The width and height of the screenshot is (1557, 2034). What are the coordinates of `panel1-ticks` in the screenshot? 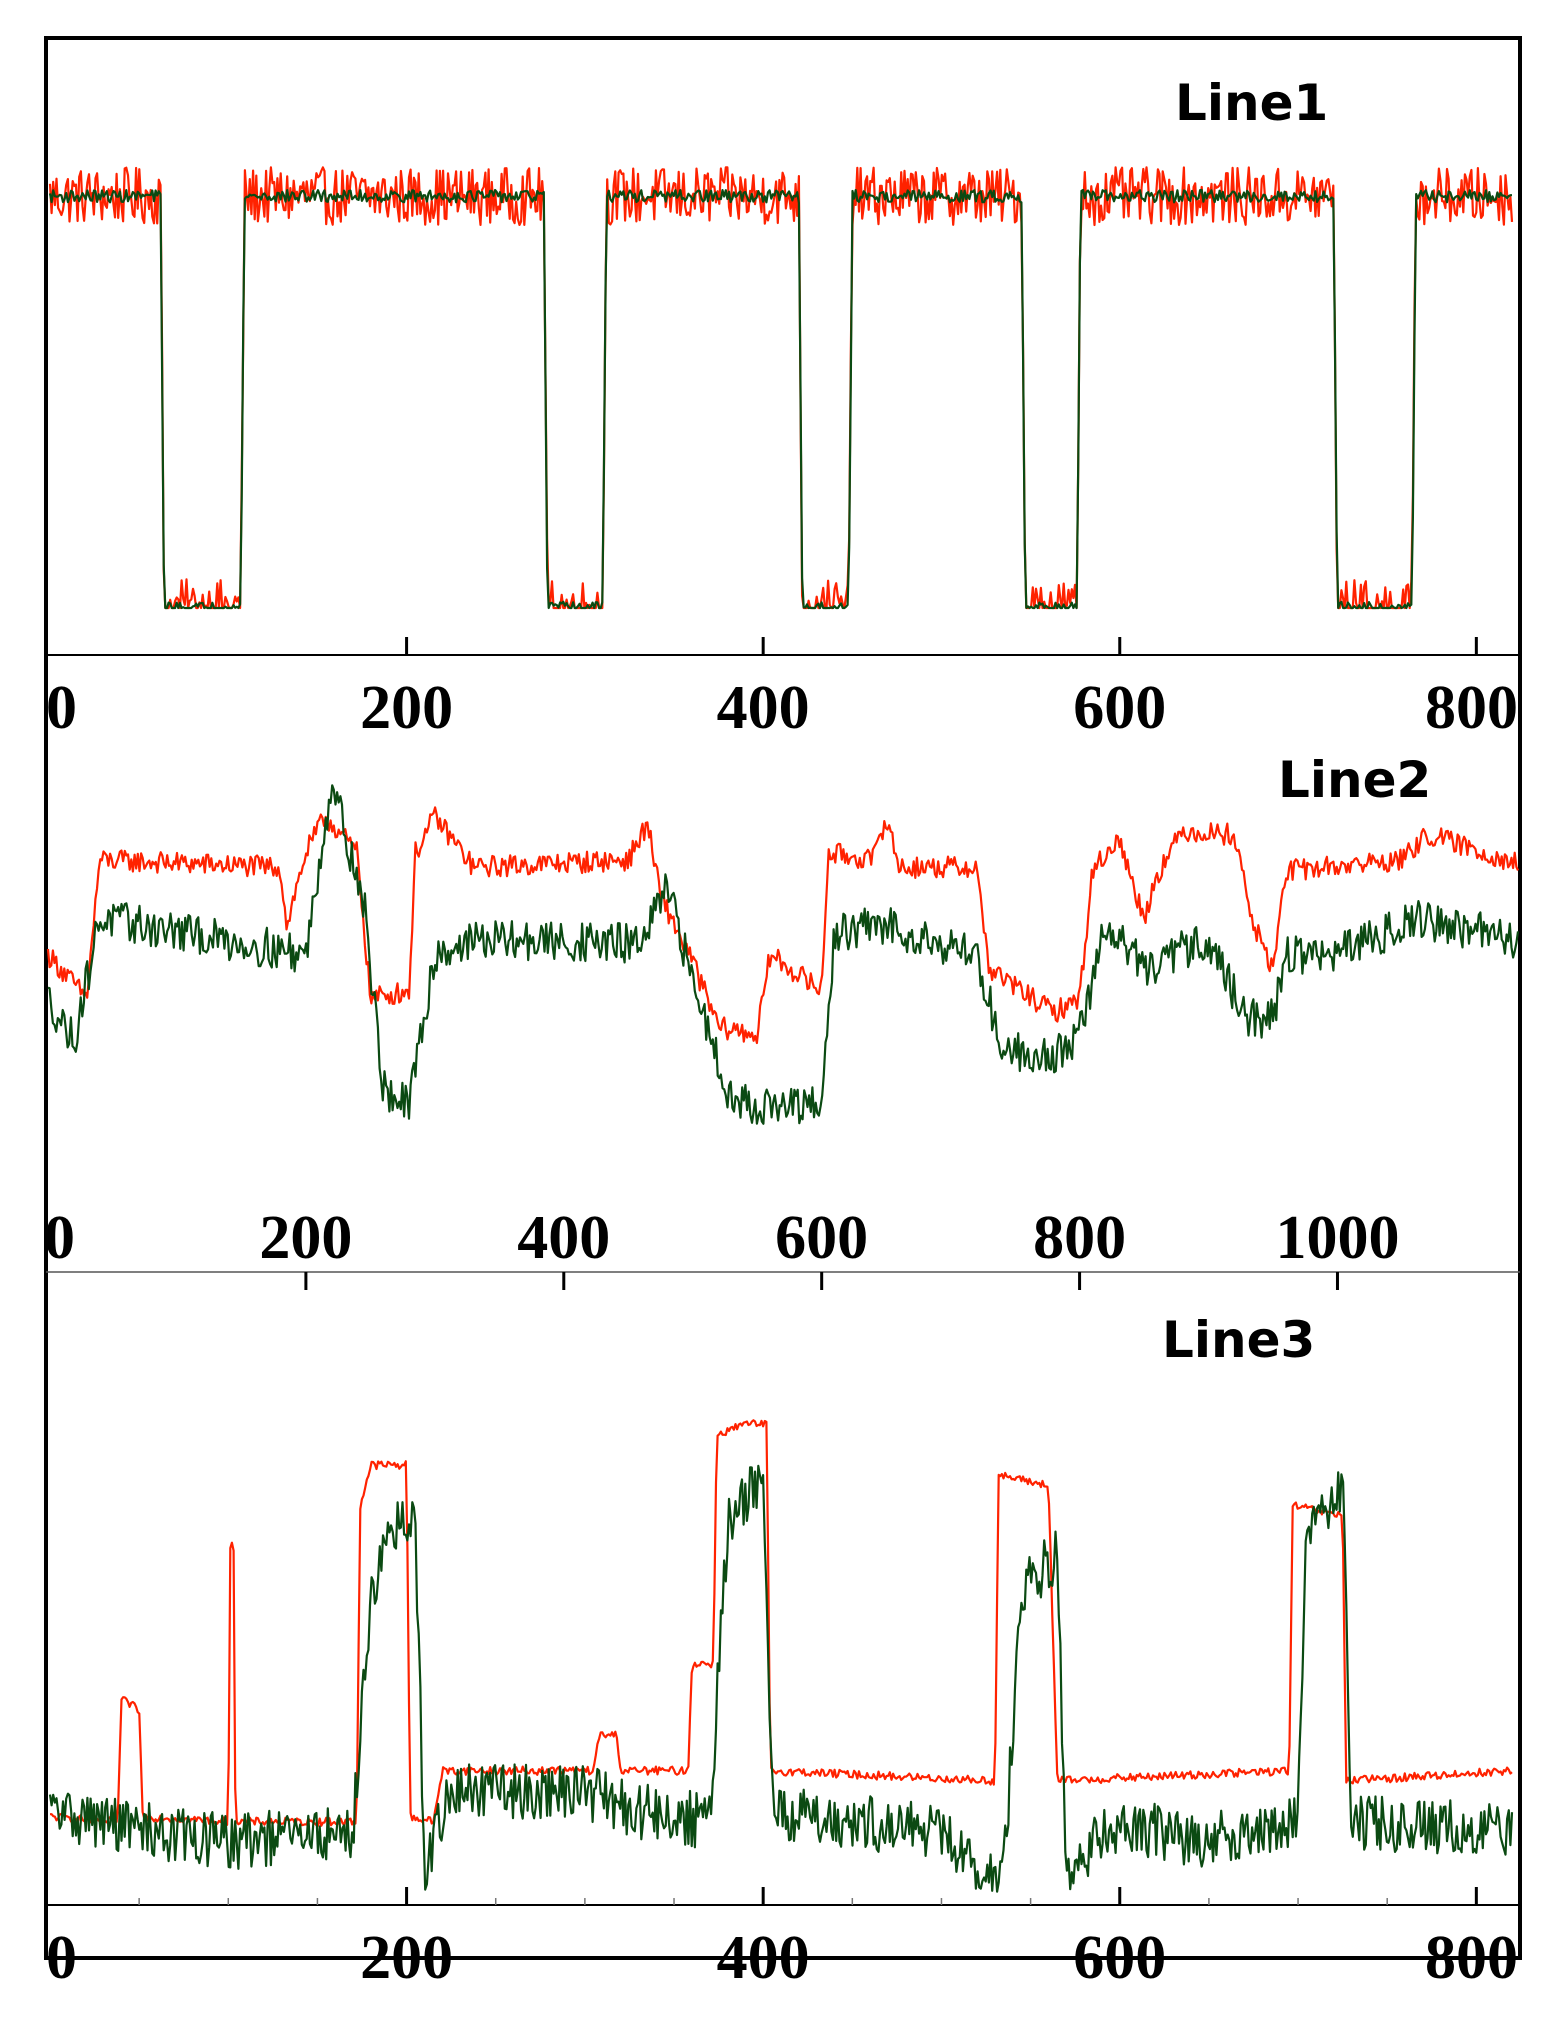 It's located at (941, 646).